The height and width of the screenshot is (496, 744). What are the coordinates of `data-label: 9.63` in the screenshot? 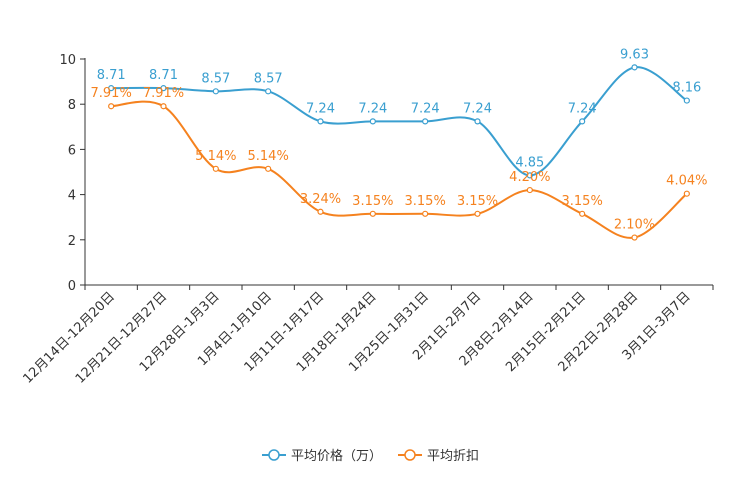 It's located at (634, 54).